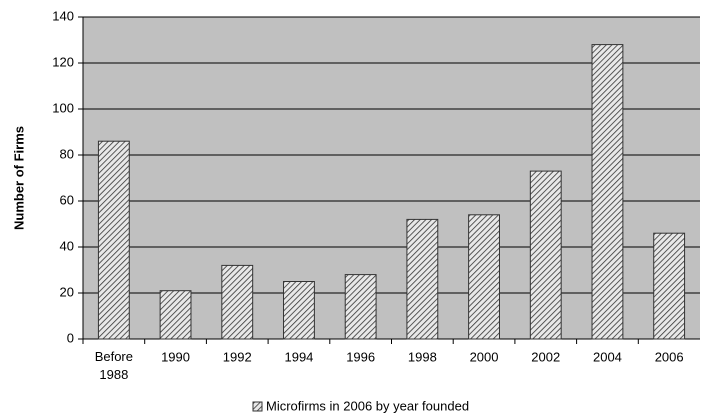  What do you see at coordinates (70, 337) in the screenshot?
I see `y-tick-label: 0` at bounding box center [70, 337].